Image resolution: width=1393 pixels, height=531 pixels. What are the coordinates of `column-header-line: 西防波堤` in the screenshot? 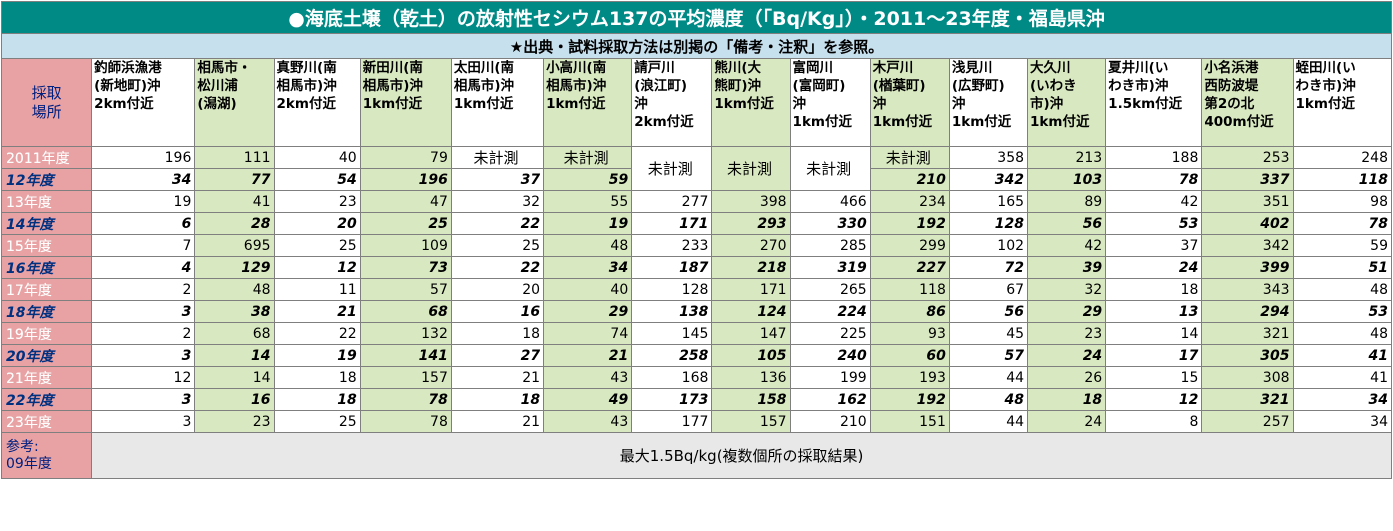 It's located at (1231, 86).